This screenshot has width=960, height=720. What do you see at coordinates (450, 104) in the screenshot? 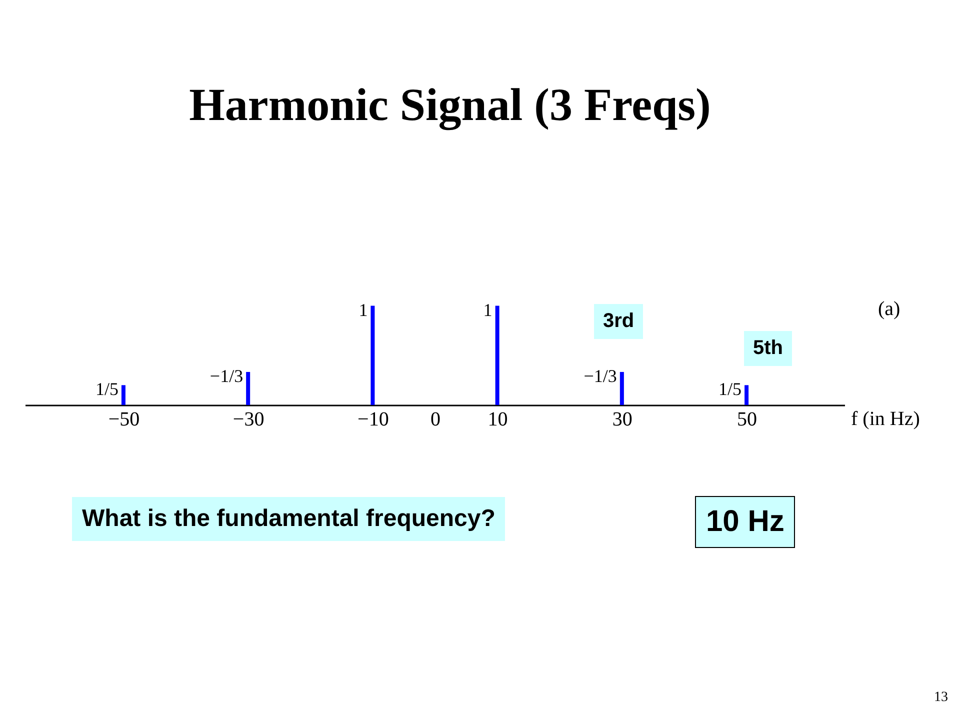
I see `chart-title: Harmonic Signal (3 Freqs)` at bounding box center [450, 104].